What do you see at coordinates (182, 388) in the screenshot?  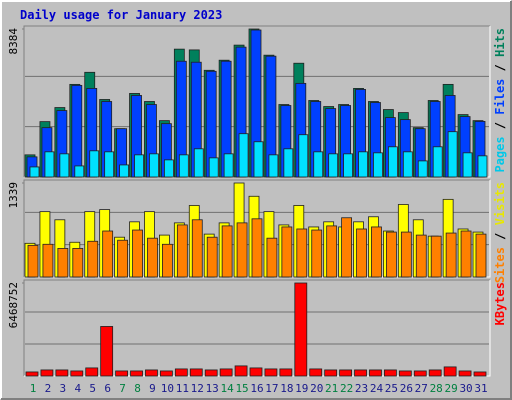 I see `x-tick-label: 11` at bounding box center [182, 388].